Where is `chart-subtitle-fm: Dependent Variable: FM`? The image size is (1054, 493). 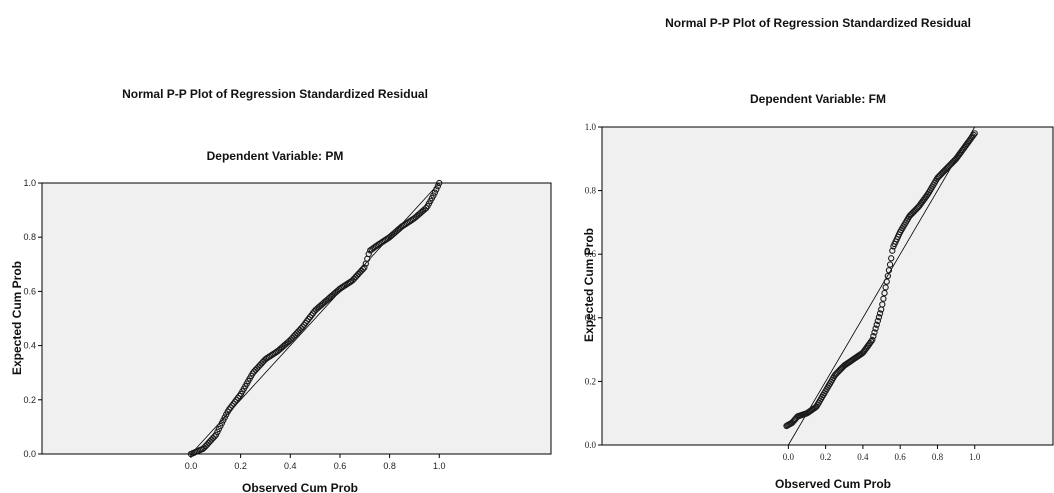 chart-subtitle-fm: Dependent Variable: FM is located at coordinates (818, 99).